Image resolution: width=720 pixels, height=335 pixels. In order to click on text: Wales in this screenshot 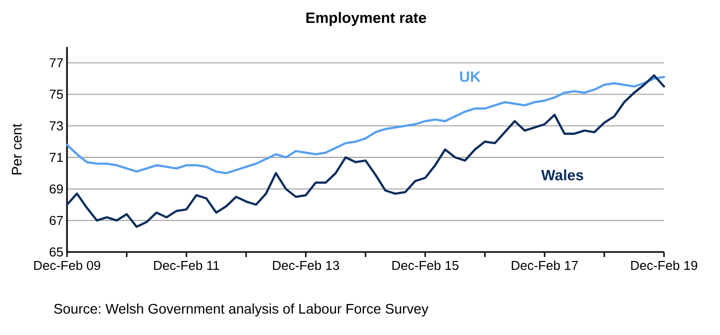, I will do `click(562, 174)`.